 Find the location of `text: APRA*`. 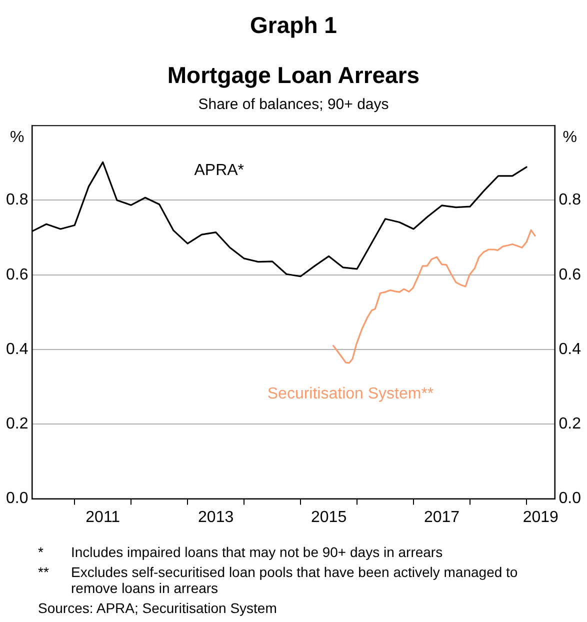

text: APRA* is located at coordinates (219, 170).